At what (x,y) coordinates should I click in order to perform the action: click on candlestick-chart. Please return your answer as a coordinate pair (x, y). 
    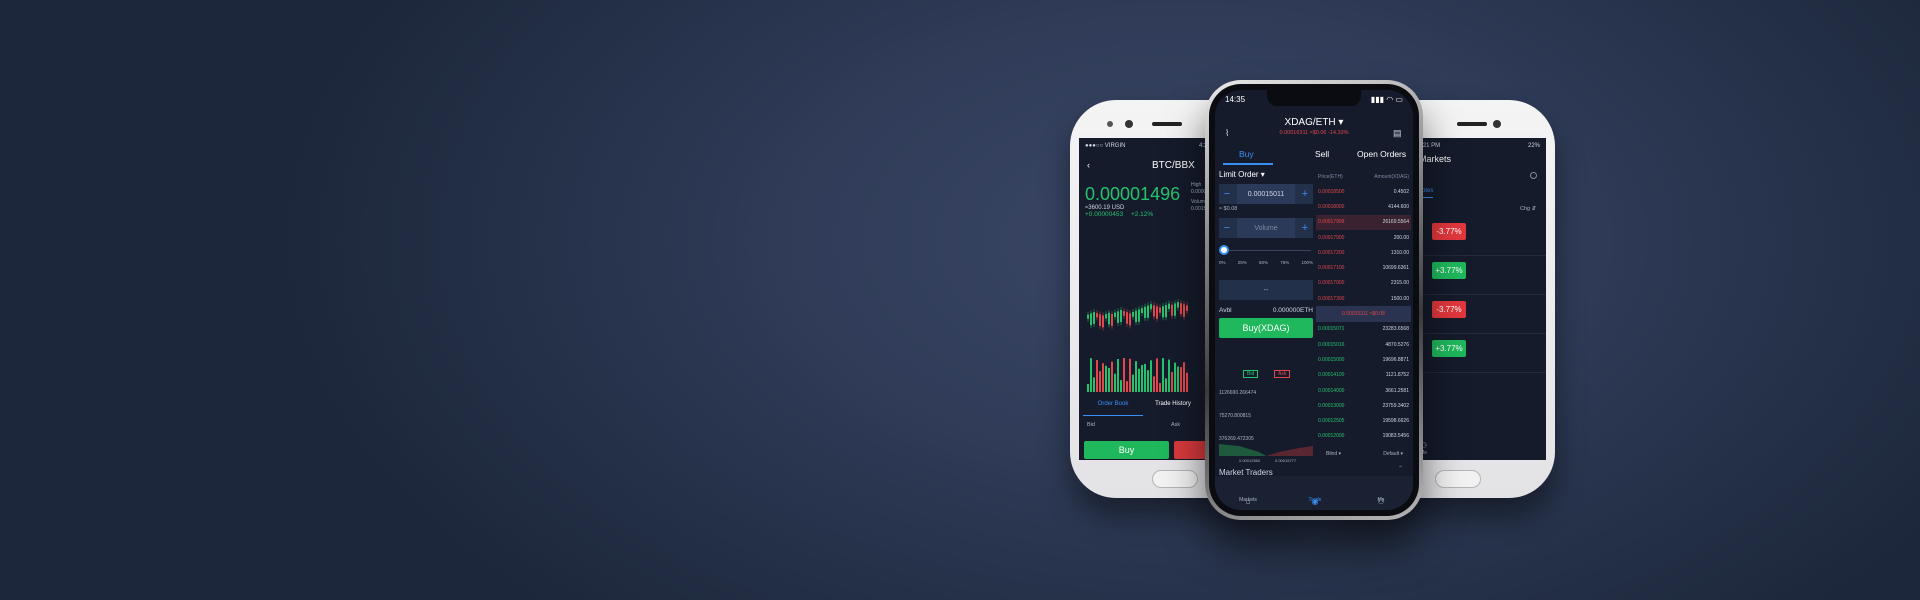
    Looking at the image, I should click on (1137, 329).